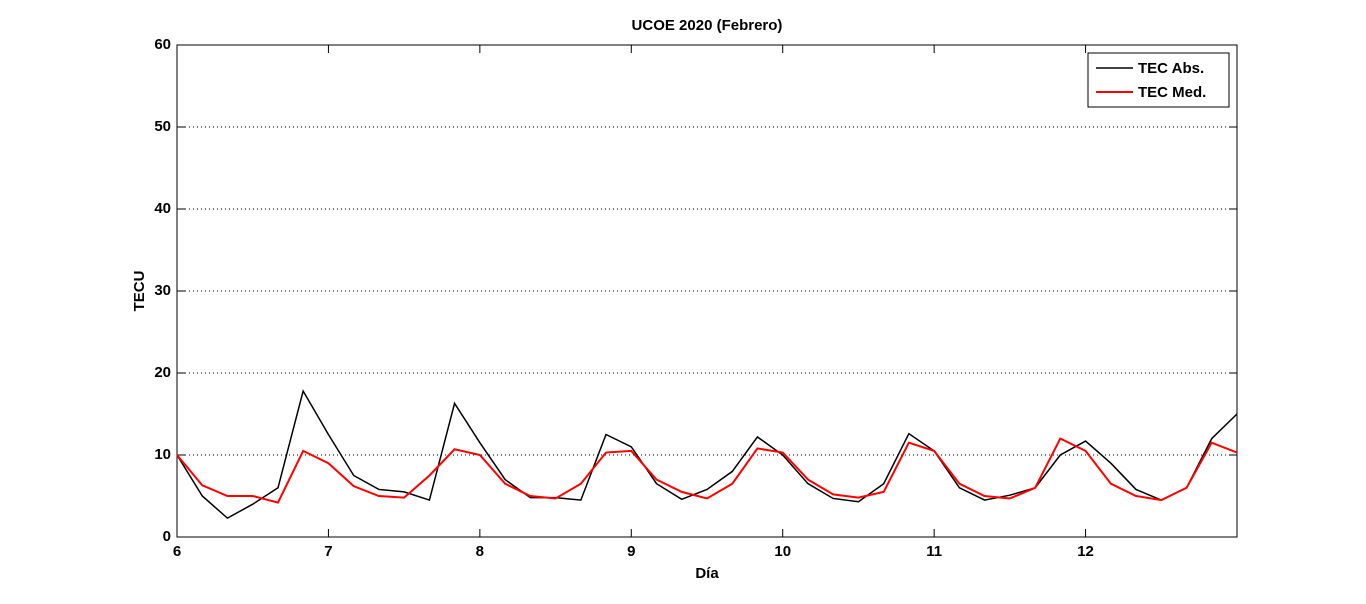  Describe the element at coordinates (707, 573) in the screenshot. I see `x-axis-label: Día` at that location.